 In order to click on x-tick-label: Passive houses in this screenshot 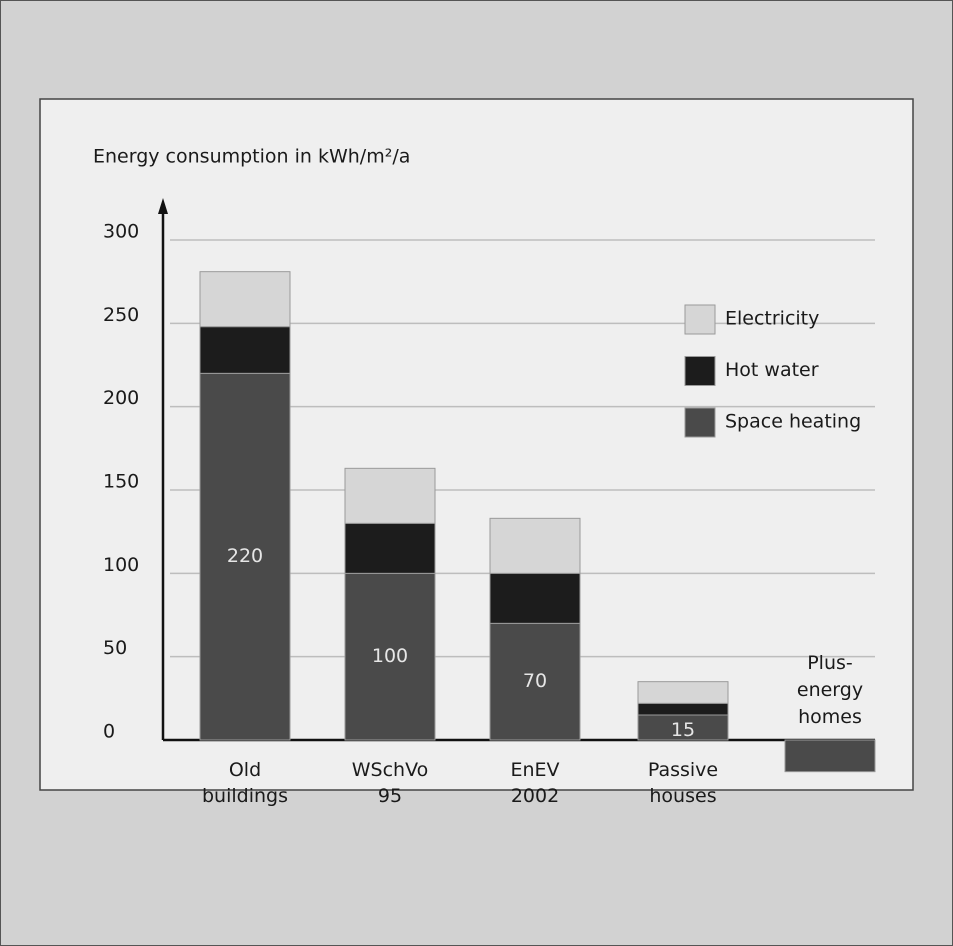, I will do `click(683, 783)`.